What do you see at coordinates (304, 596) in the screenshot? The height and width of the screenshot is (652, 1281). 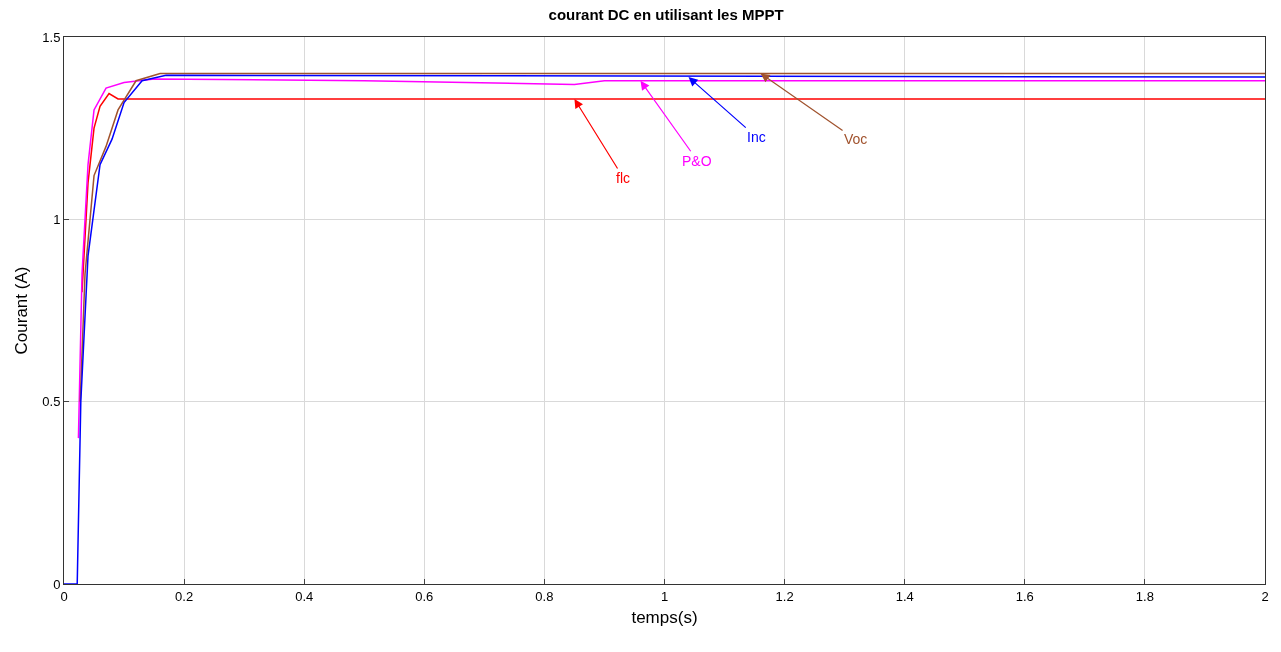 I see `x-tick-label: 0.4` at bounding box center [304, 596].